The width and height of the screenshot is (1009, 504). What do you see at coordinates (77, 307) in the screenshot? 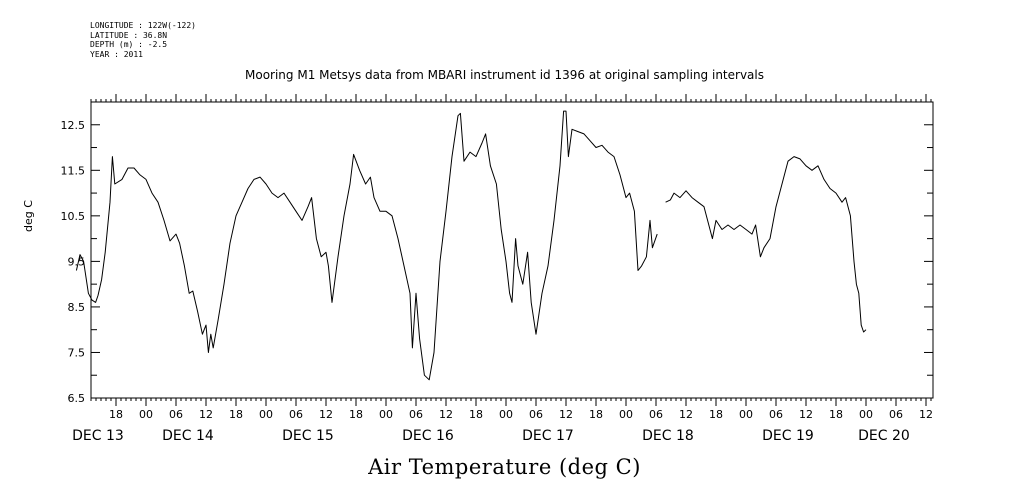
I see `y-tick-label: 8.5` at bounding box center [77, 307].